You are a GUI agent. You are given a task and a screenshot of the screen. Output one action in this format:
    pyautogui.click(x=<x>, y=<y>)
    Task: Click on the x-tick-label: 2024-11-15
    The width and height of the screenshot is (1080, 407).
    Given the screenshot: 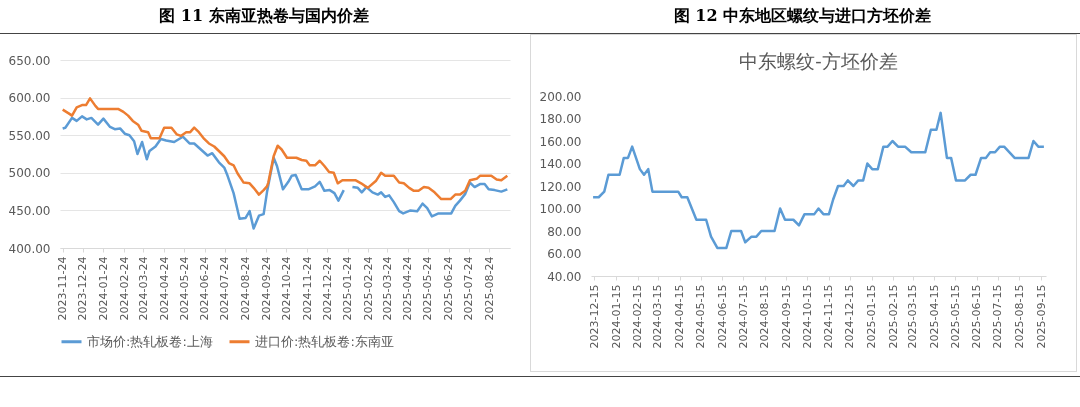 What is the action you would take?
    pyautogui.click(x=829, y=316)
    